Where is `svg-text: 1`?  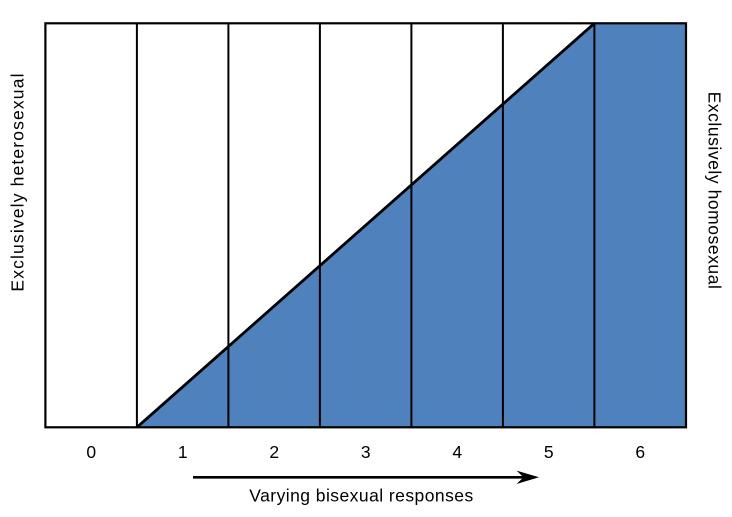 svg-text: 1 is located at coordinates (183, 452).